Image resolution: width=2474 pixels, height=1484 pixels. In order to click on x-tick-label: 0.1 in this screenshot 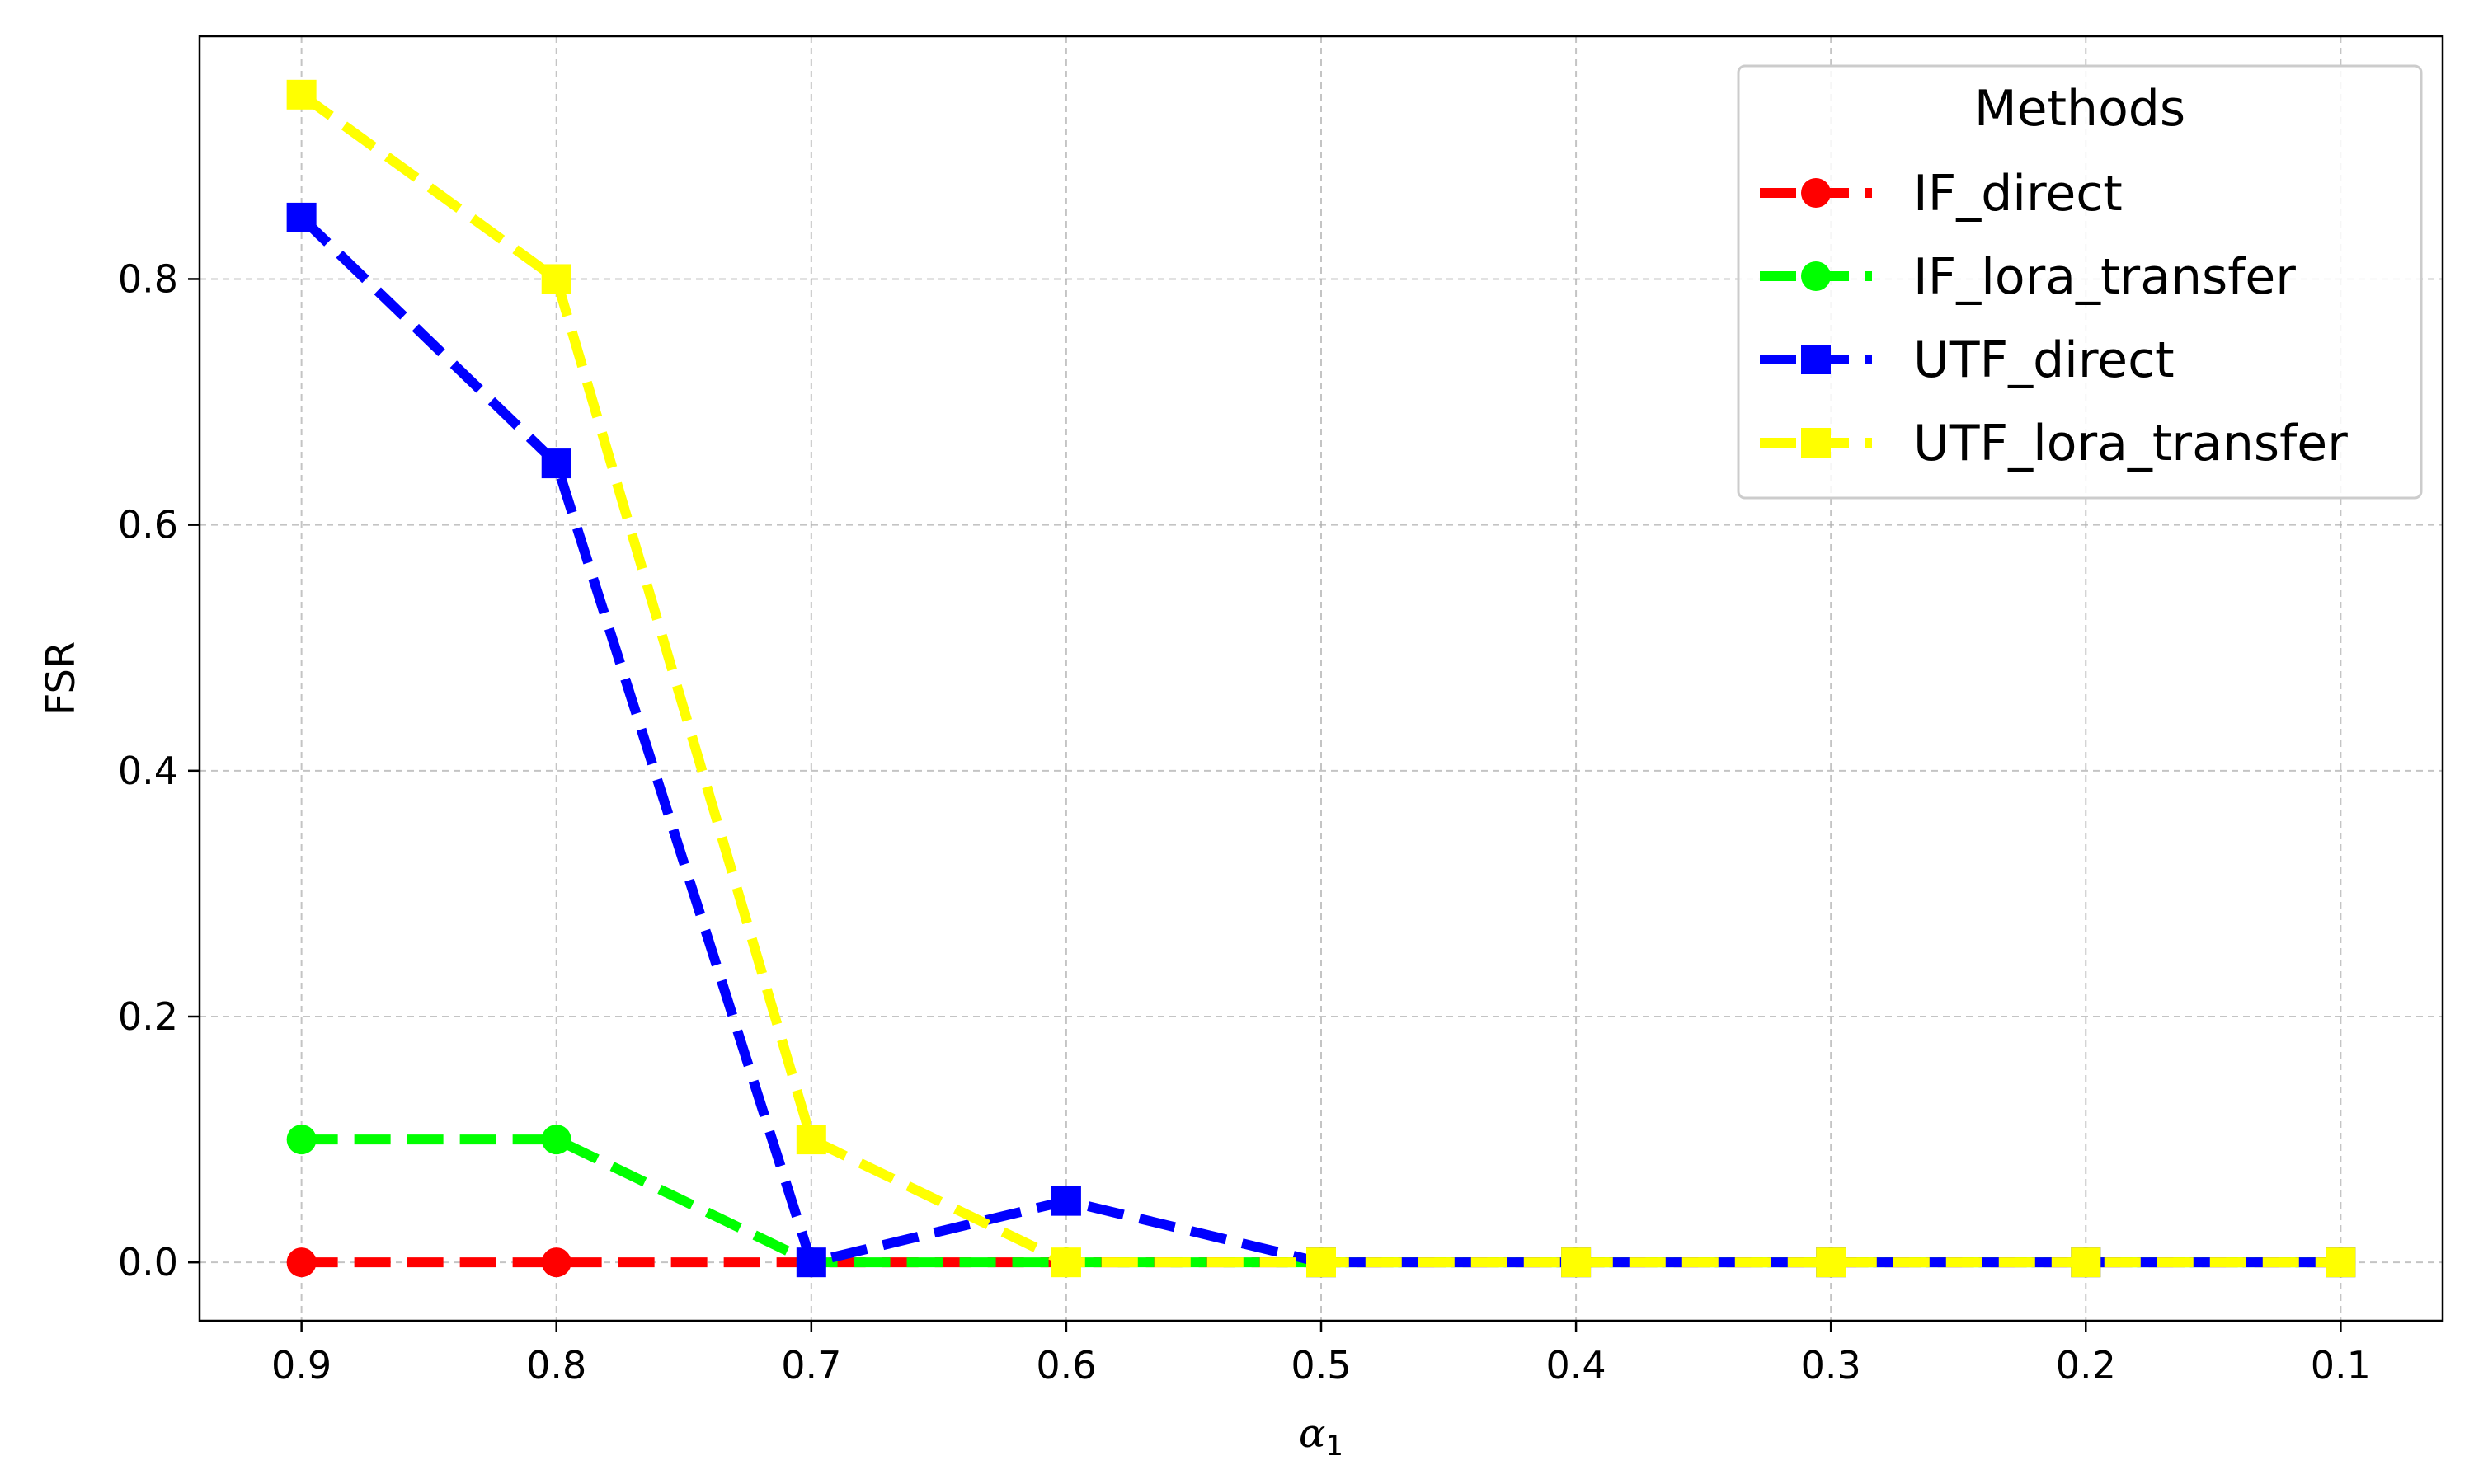, I will do `click(2341, 1365)`.